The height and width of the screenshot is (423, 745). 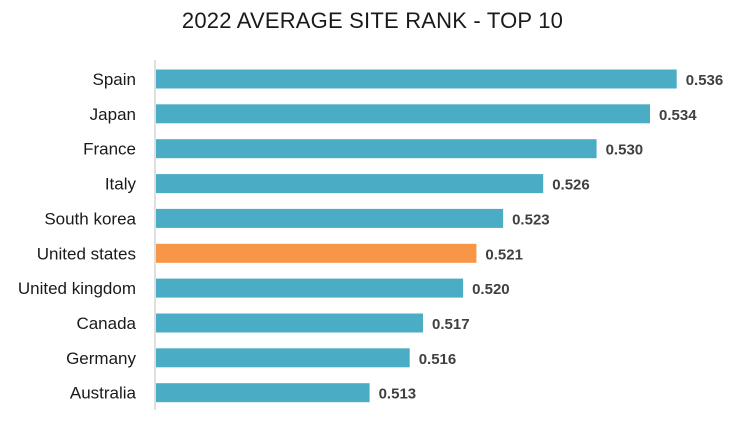 What do you see at coordinates (263, 393) in the screenshot?
I see `bar-australia` at bounding box center [263, 393].